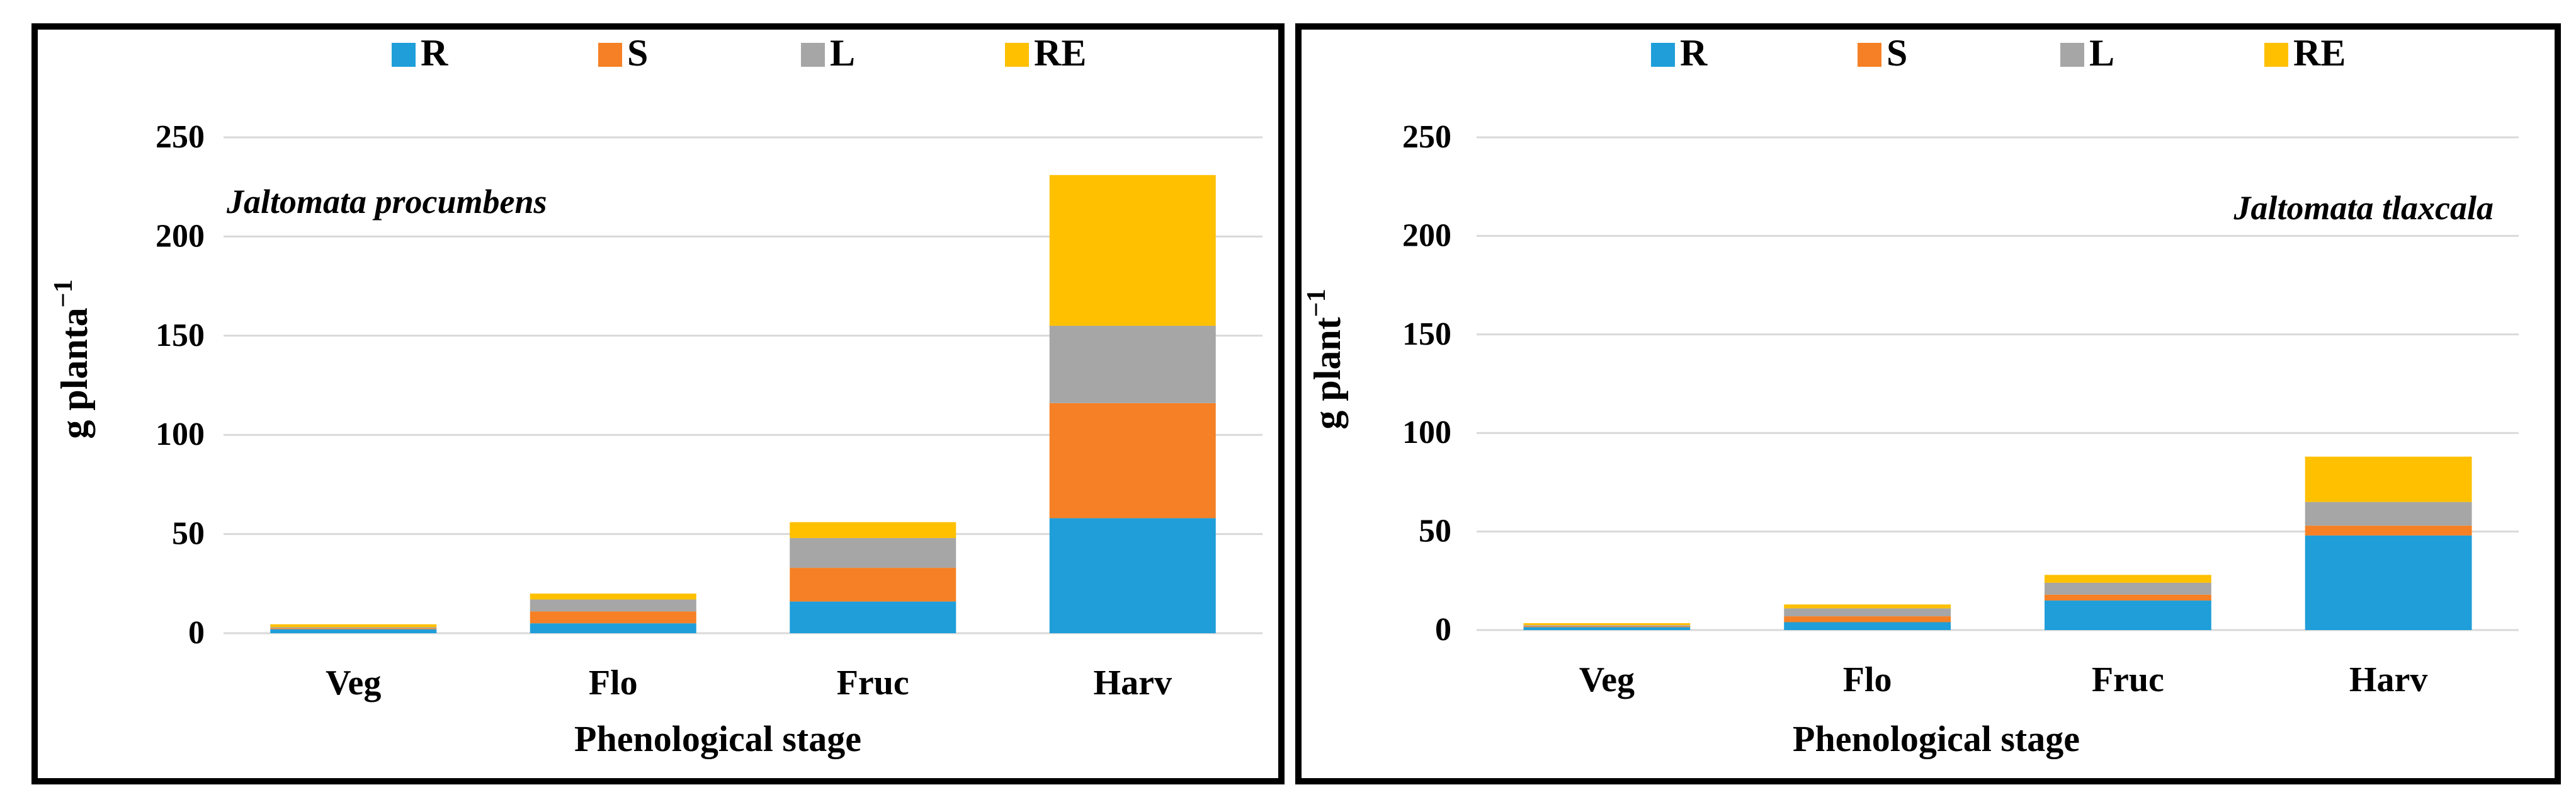  I want to click on y-axis-title-text: g plant, so click(1327, 373).